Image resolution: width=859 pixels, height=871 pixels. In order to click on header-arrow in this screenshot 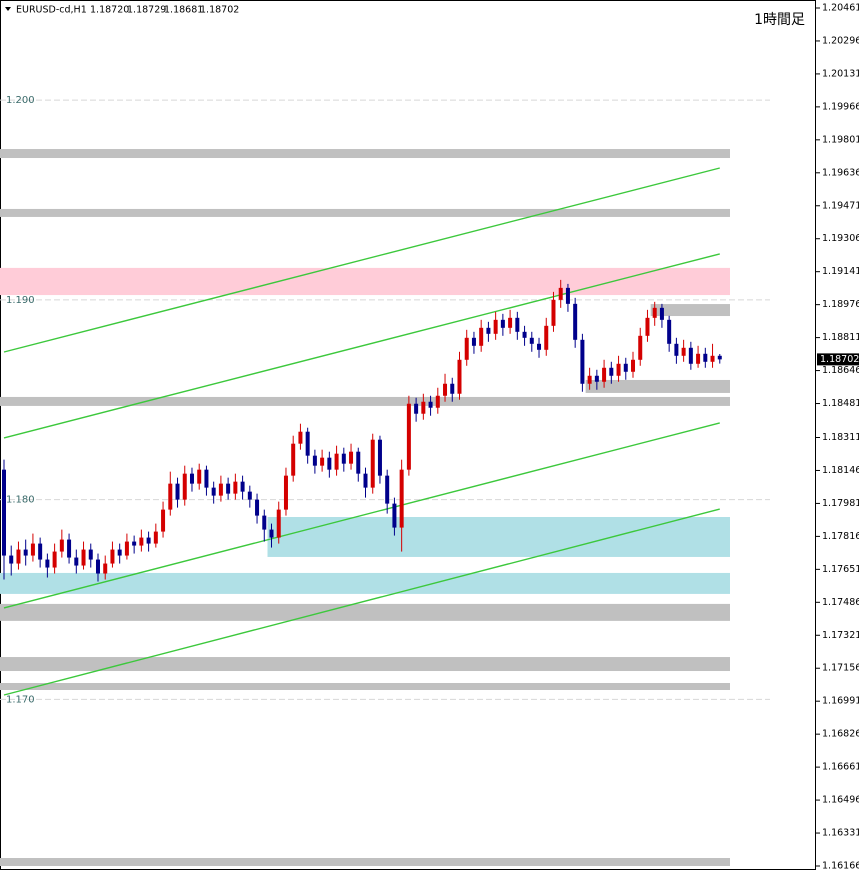, I will do `click(8, 9)`.